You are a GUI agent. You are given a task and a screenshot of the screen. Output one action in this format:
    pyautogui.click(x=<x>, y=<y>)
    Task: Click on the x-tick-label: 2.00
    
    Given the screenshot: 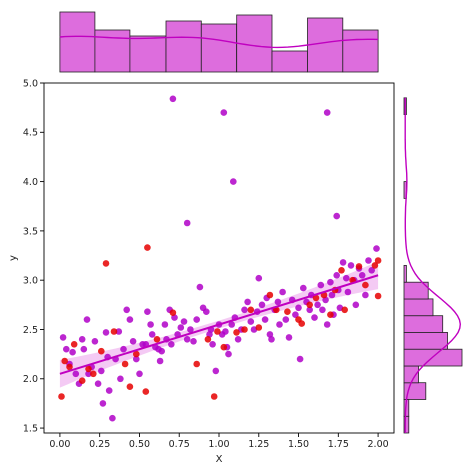 What is the action you would take?
    pyautogui.click(x=378, y=444)
    